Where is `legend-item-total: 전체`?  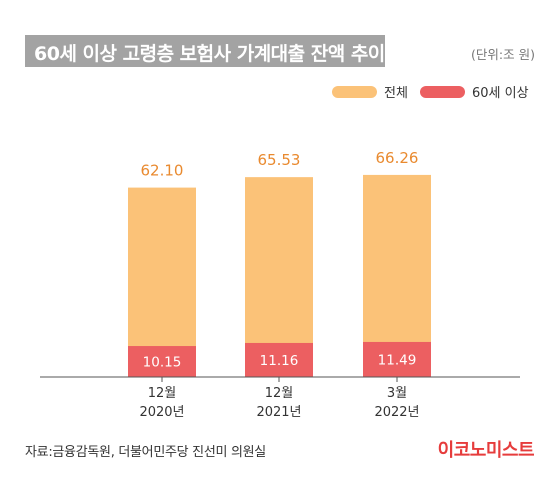 legend-item-total: 전체 is located at coordinates (370, 91).